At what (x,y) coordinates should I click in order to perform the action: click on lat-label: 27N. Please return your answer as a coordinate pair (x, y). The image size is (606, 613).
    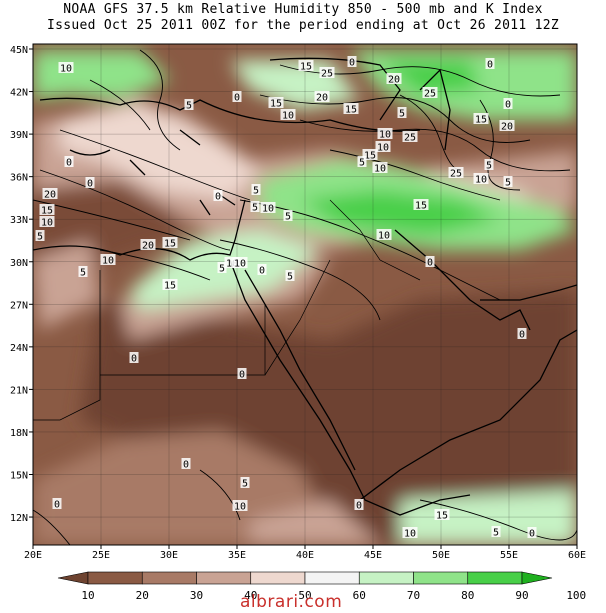
    Looking at the image, I should click on (19, 305).